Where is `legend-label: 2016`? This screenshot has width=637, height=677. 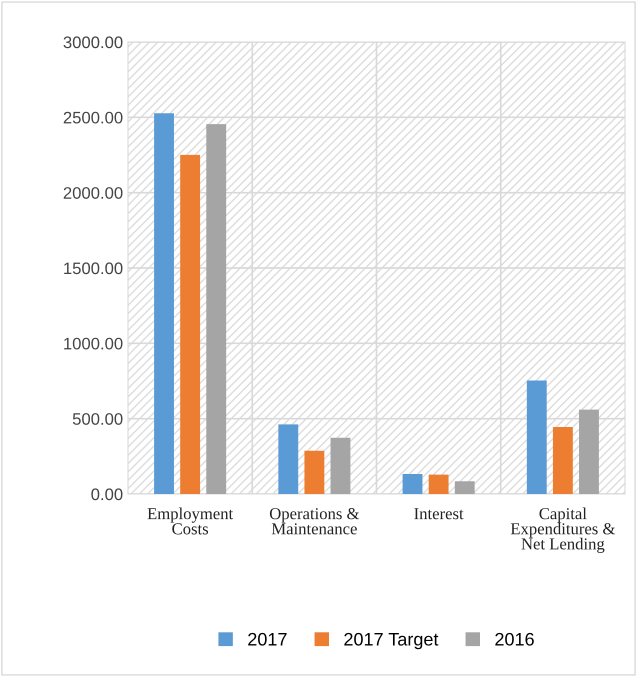 legend-label: 2016 is located at coordinates (514, 639).